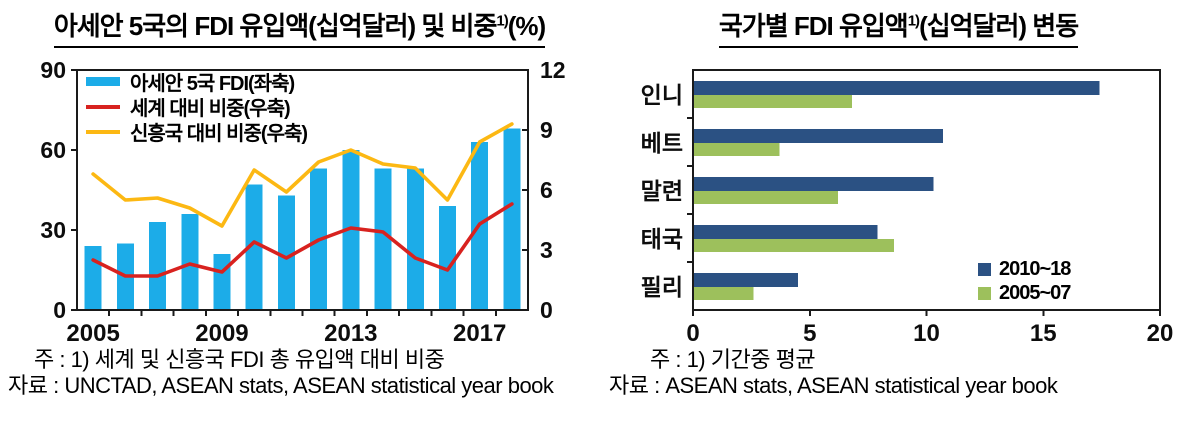  What do you see at coordinates (479, 332) in the screenshot?
I see `x-axis-year-label: 2017` at bounding box center [479, 332].